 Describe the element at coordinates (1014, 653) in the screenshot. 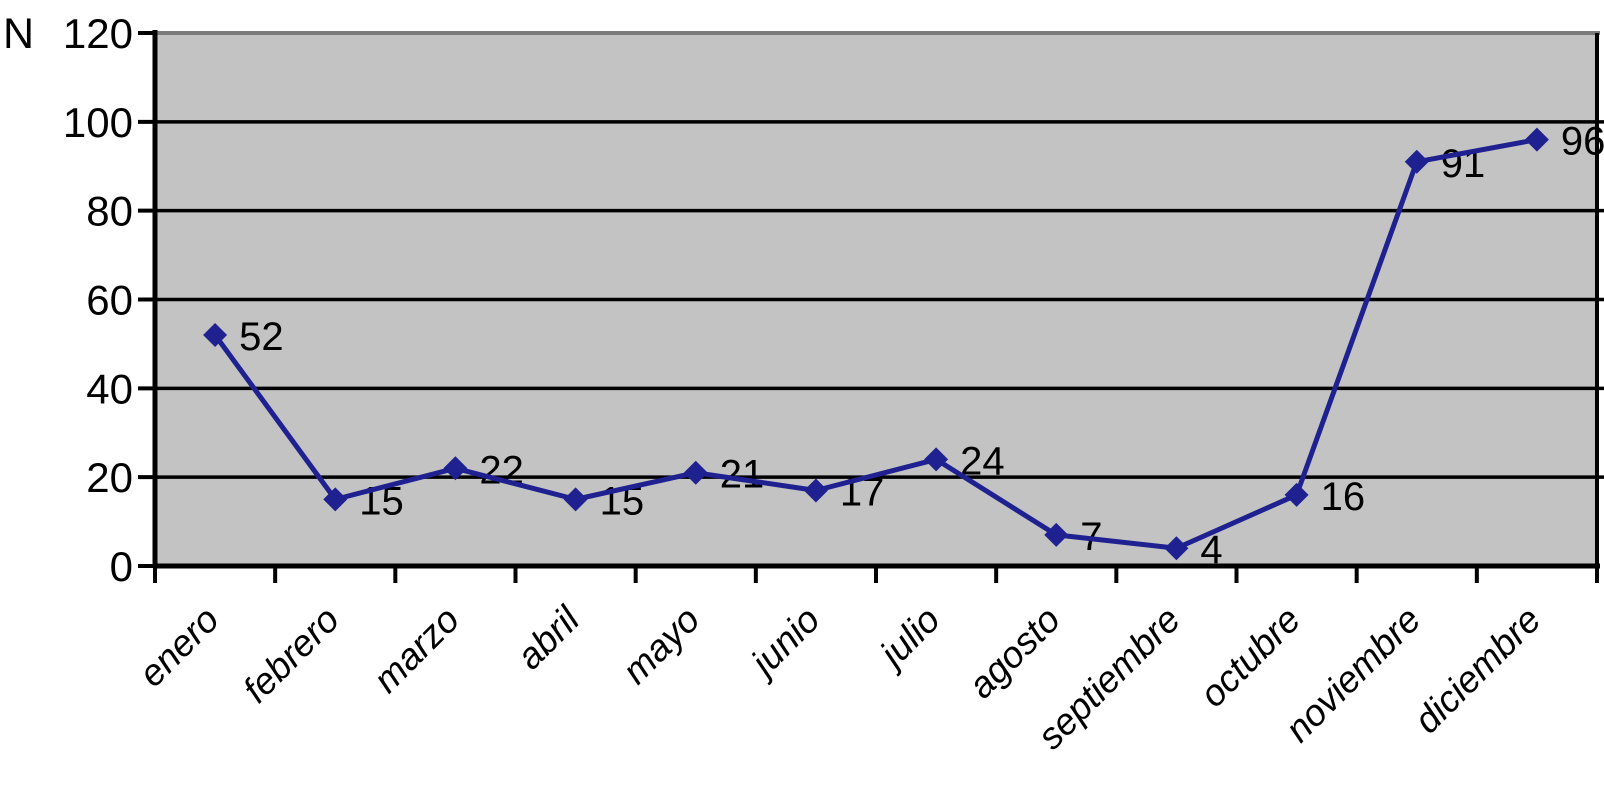

I see `x-tick-label: agosto` at that location.